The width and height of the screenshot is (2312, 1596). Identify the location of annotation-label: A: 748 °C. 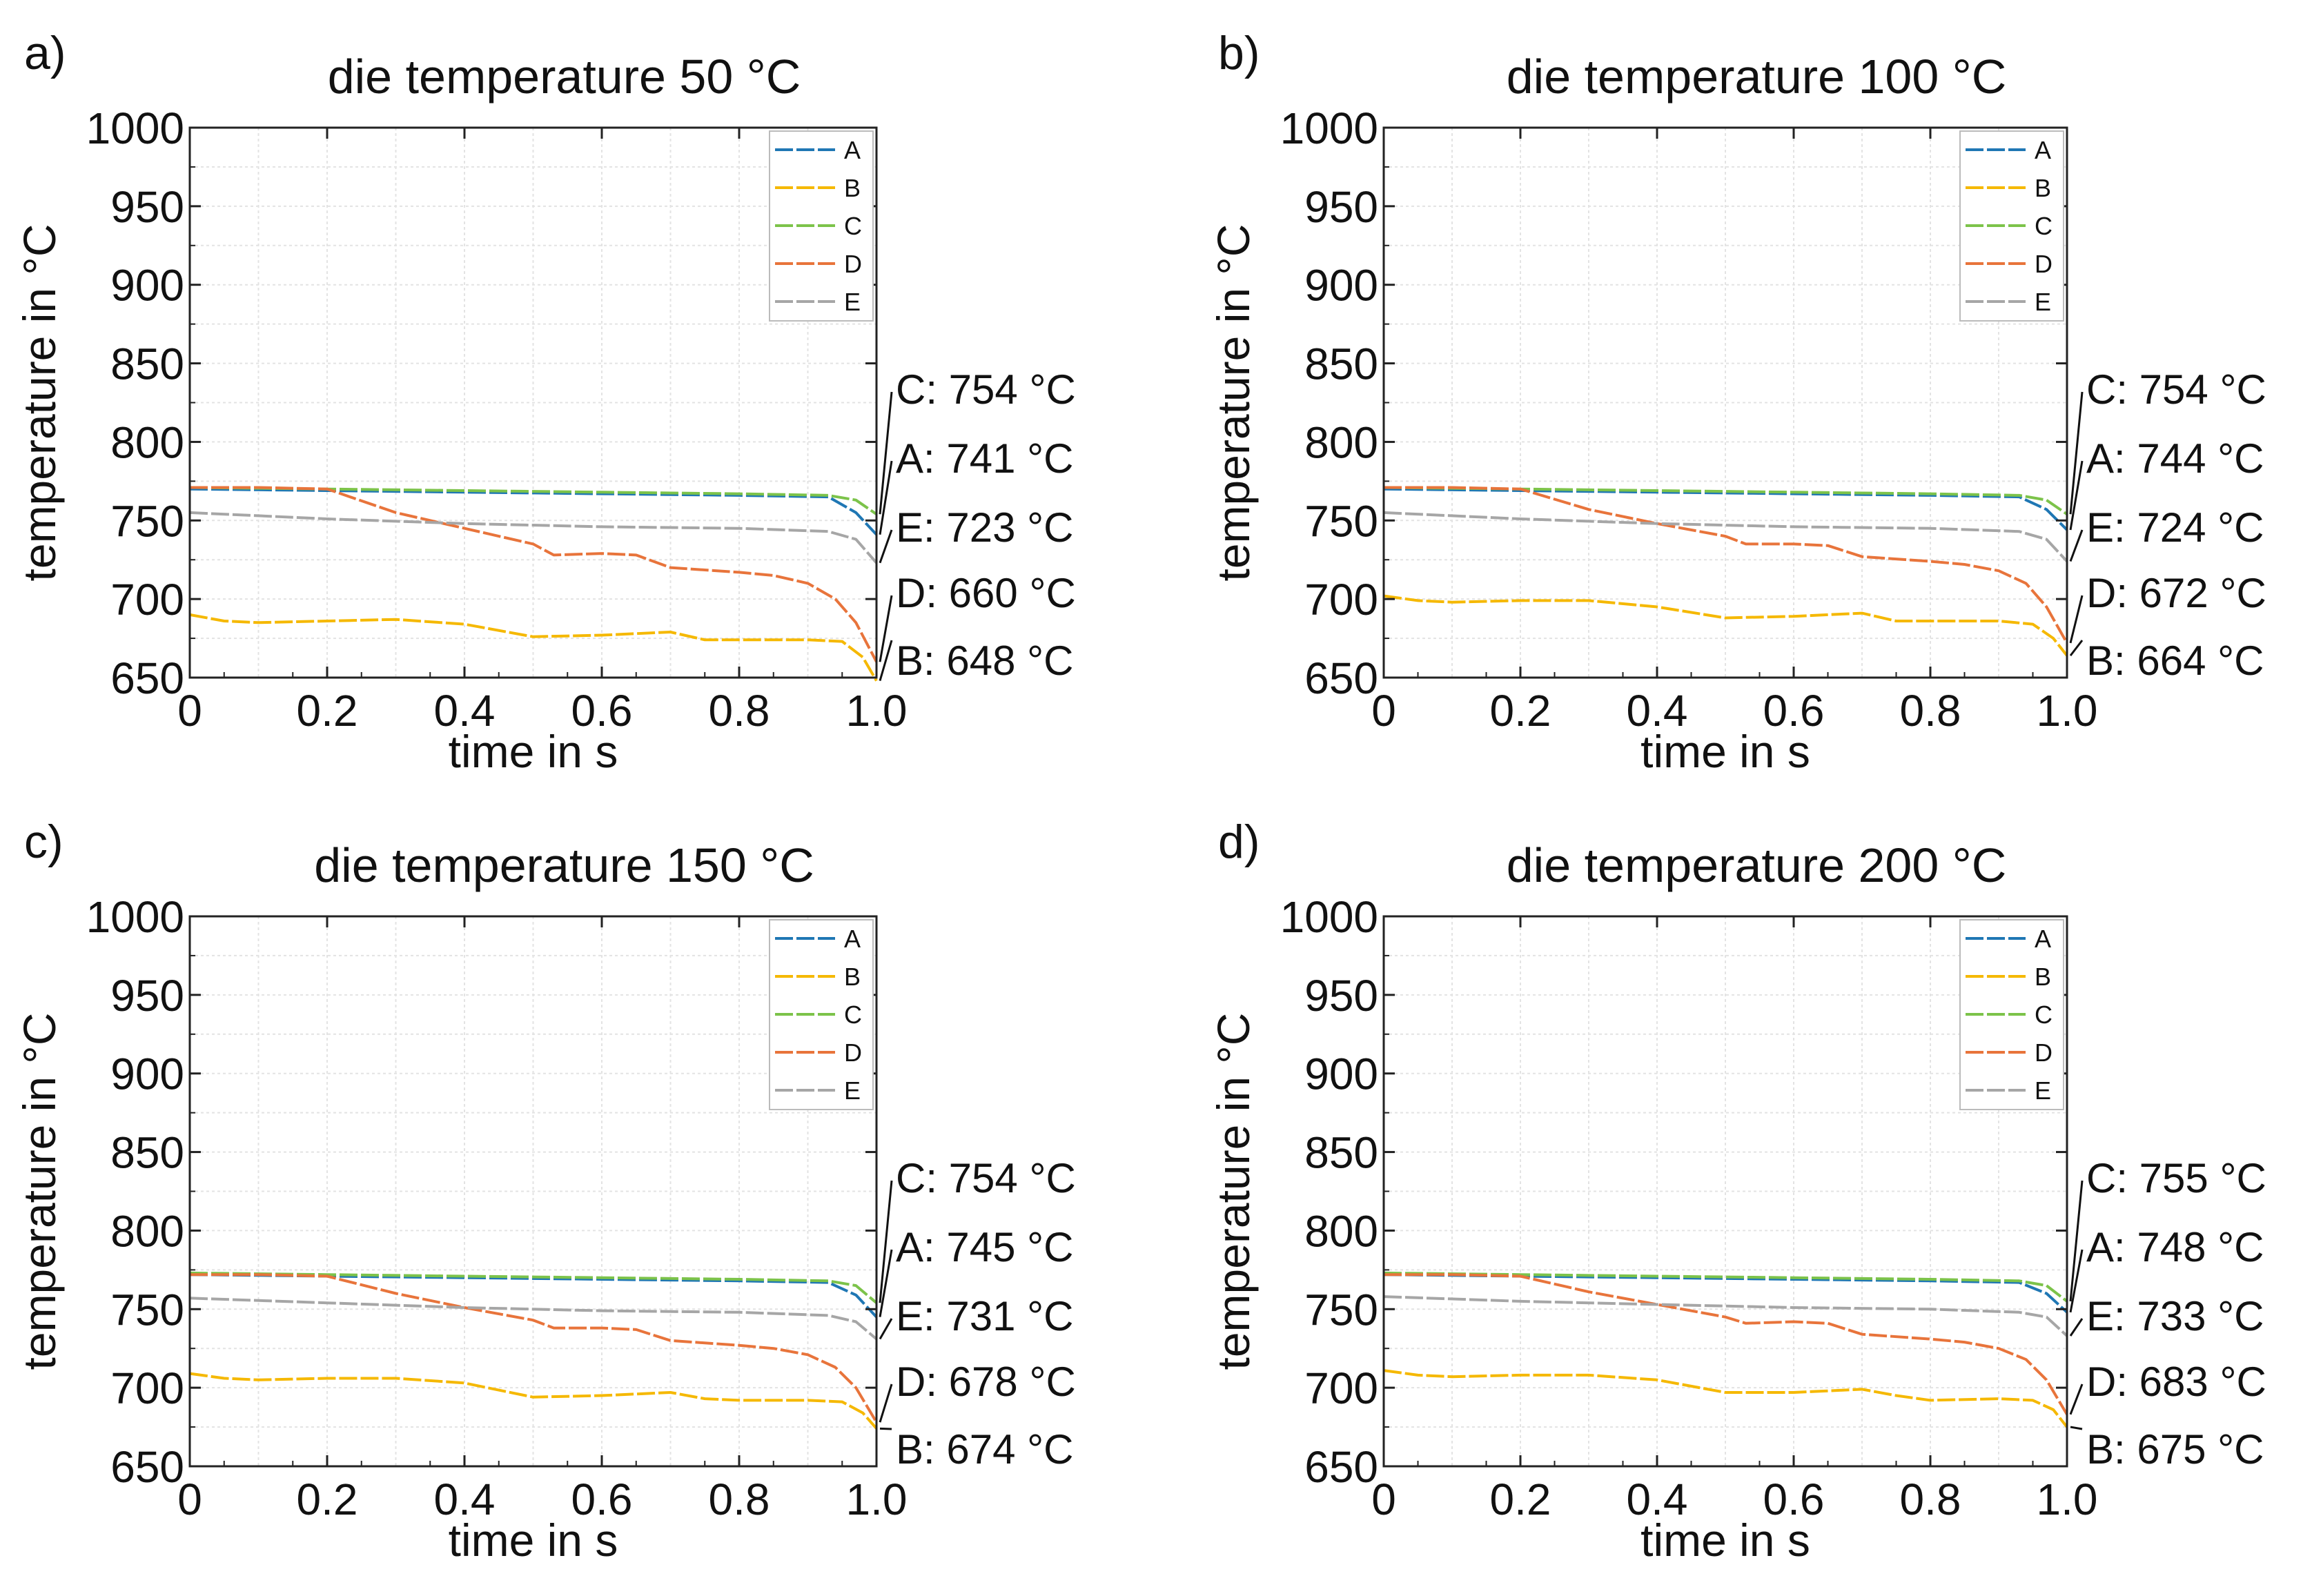
(2175, 1247).